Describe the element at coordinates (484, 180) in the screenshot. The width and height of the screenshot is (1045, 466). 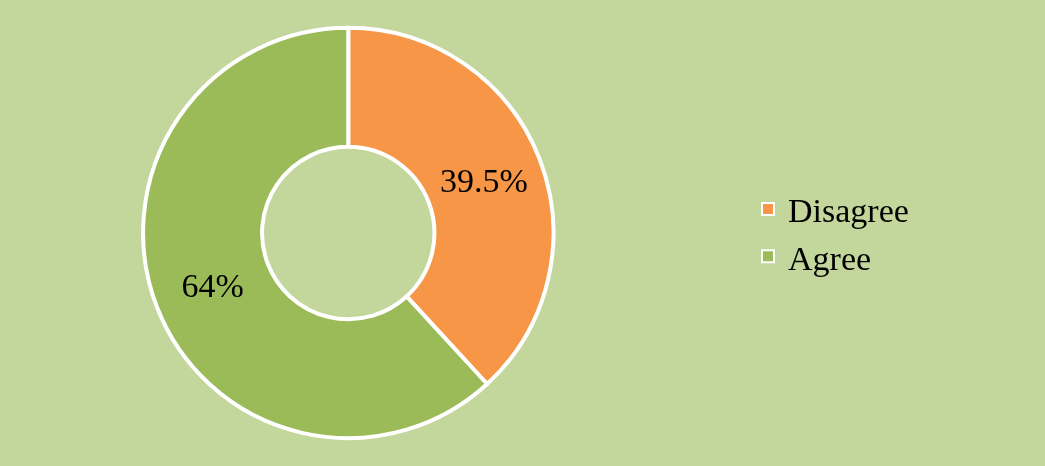
I see `data-label: 39.5%` at that location.